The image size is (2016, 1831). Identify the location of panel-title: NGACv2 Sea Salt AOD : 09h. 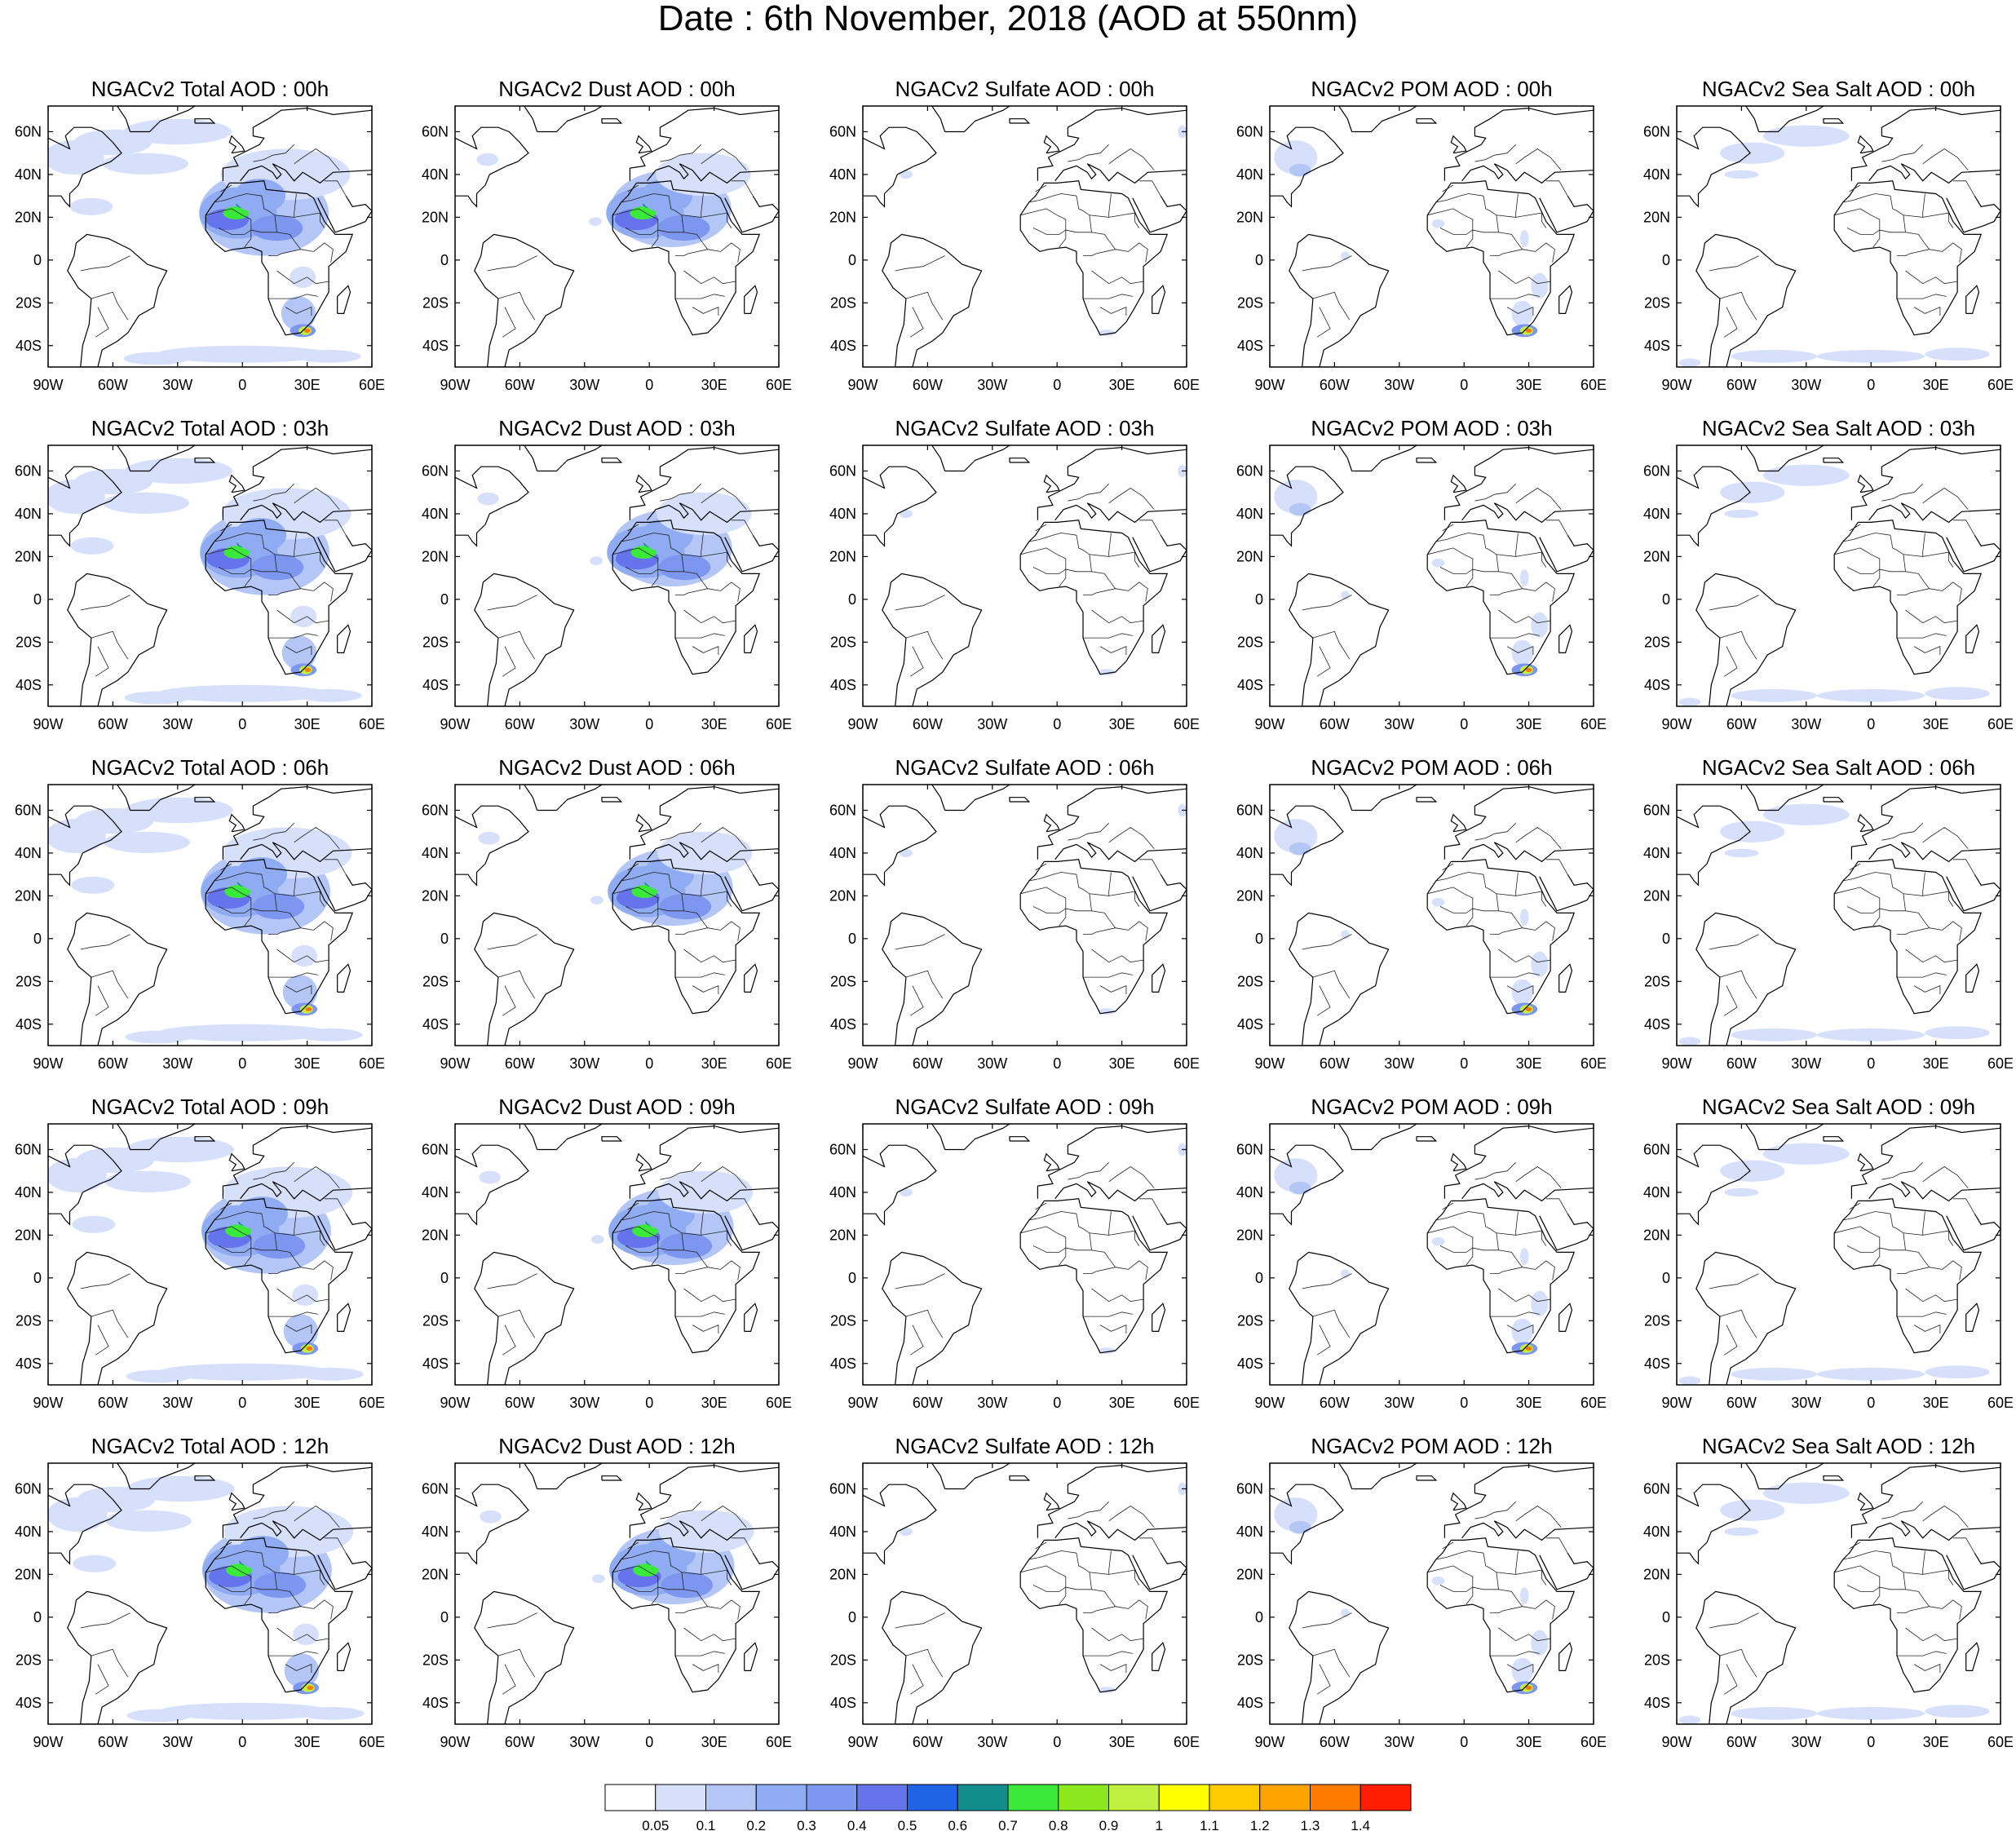
(1839, 1107).